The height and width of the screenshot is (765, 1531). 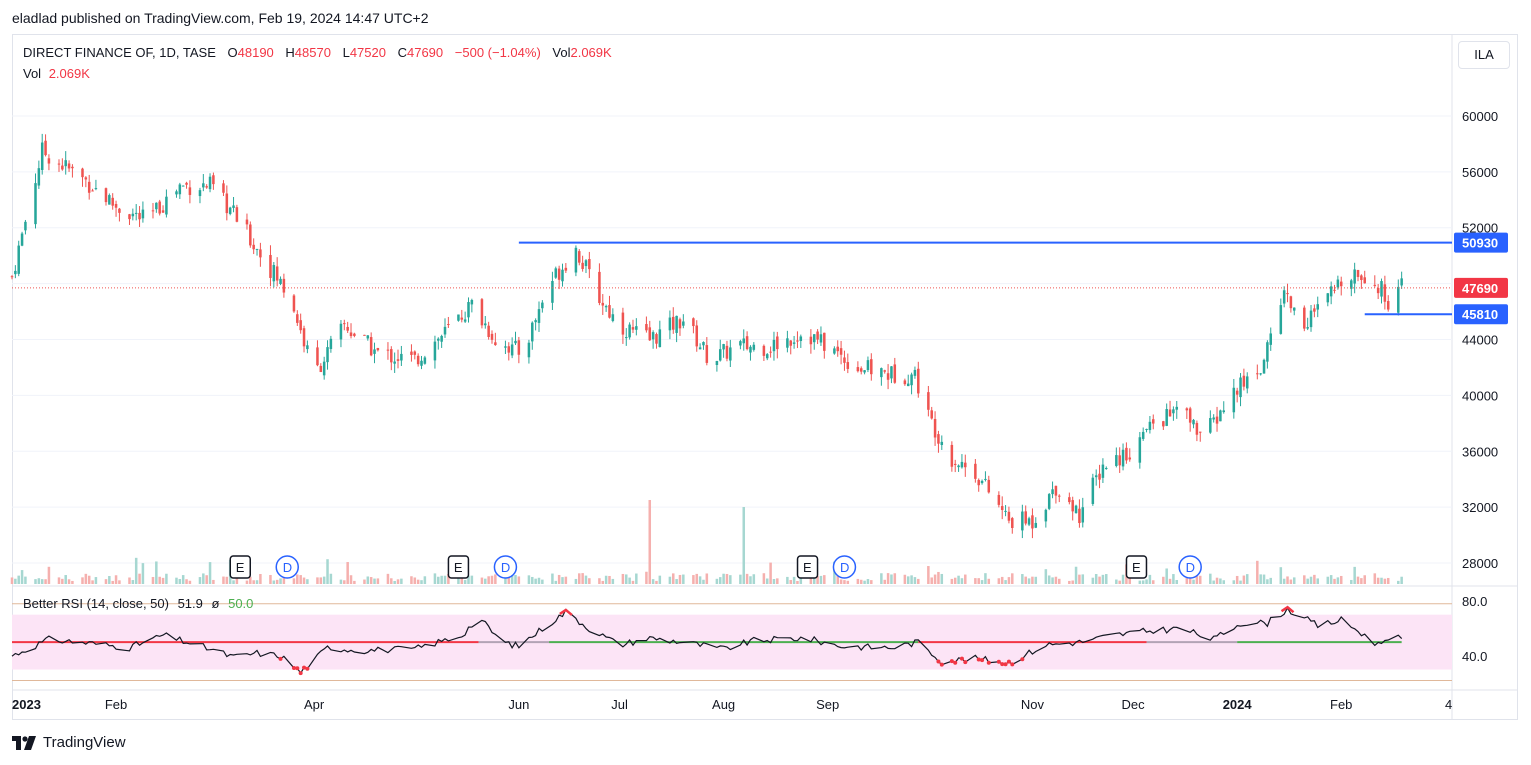 I want to click on price-axis-label: 45810, so click(x=1480, y=314).